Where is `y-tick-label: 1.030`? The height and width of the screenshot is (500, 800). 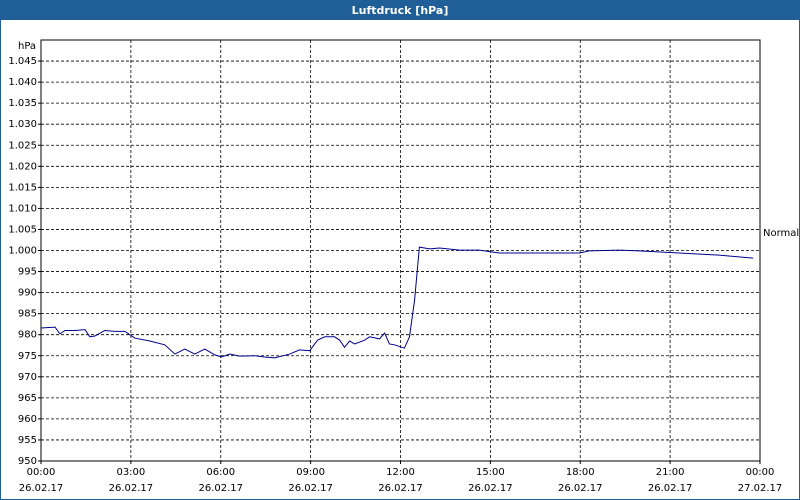
y-tick-label: 1.030 is located at coordinates (22, 124).